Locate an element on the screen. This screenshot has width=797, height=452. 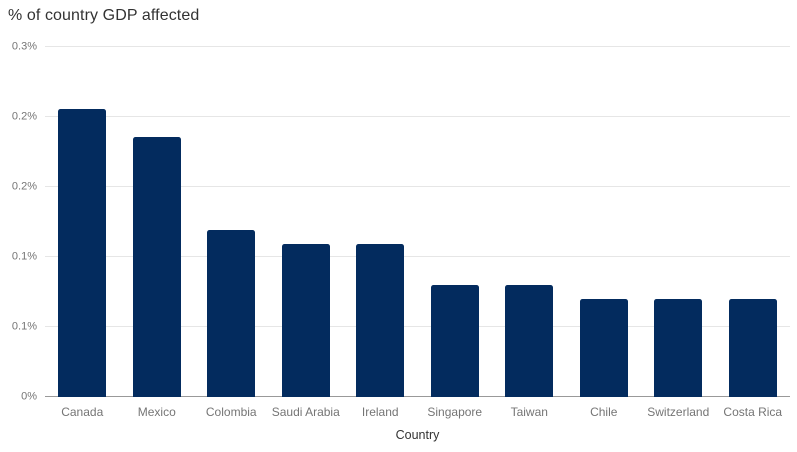
bar-singapore is located at coordinates (454, 341).